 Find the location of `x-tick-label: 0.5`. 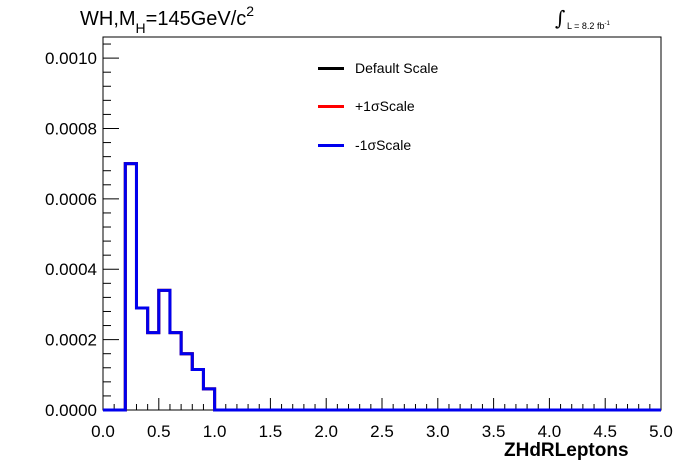

x-tick-label: 0.5 is located at coordinates (159, 431).